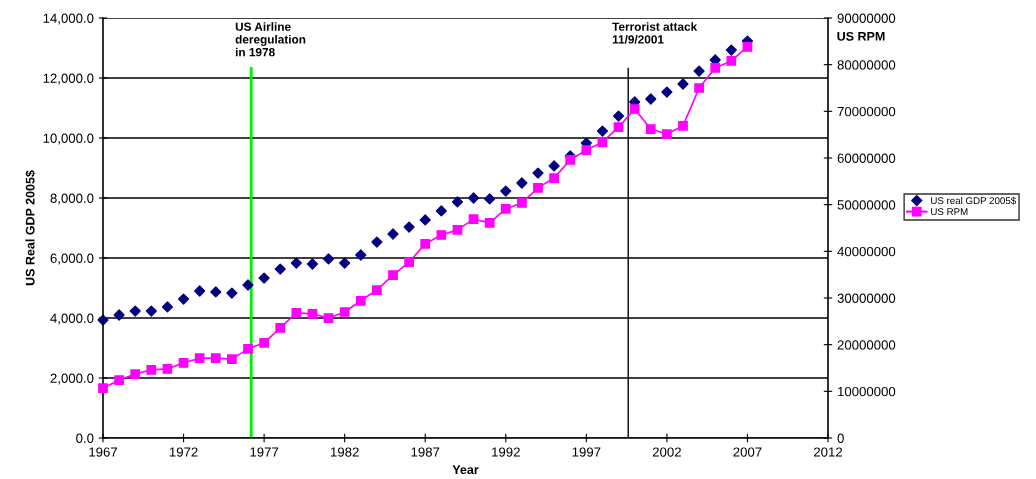 The width and height of the screenshot is (1036, 479). I want to click on y2-tick-label: 10000000, so click(867, 391).